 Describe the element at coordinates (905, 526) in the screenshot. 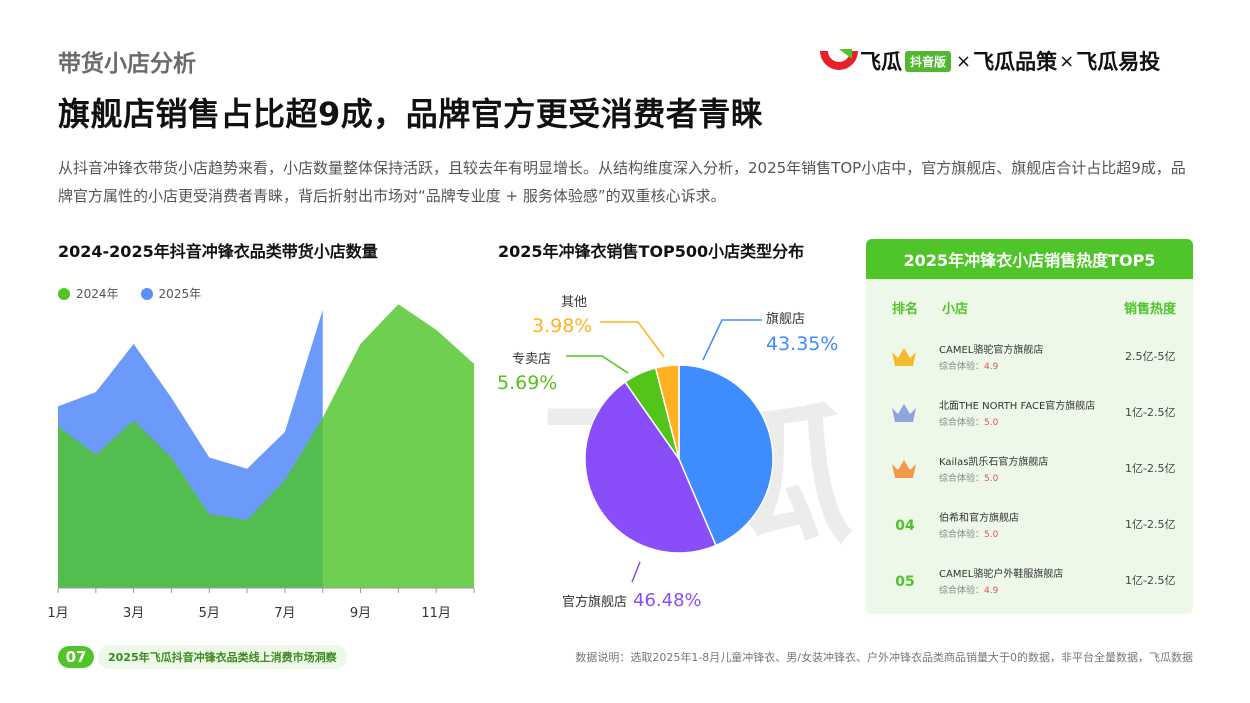

I see `rank-number: 04` at that location.